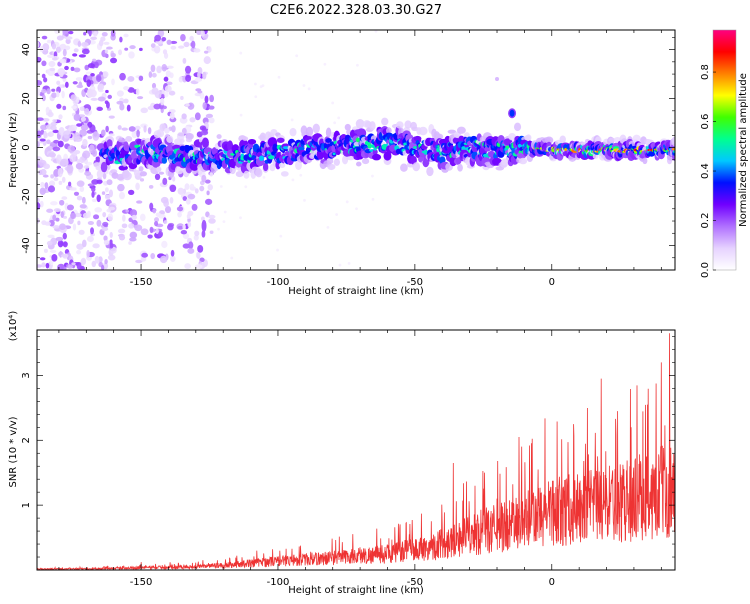 Image resolution: width=750 pixels, height=604 pixels. Describe the element at coordinates (141, 282) in the screenshot. I see `spectrogram-x-tick-label: -150` at that location.